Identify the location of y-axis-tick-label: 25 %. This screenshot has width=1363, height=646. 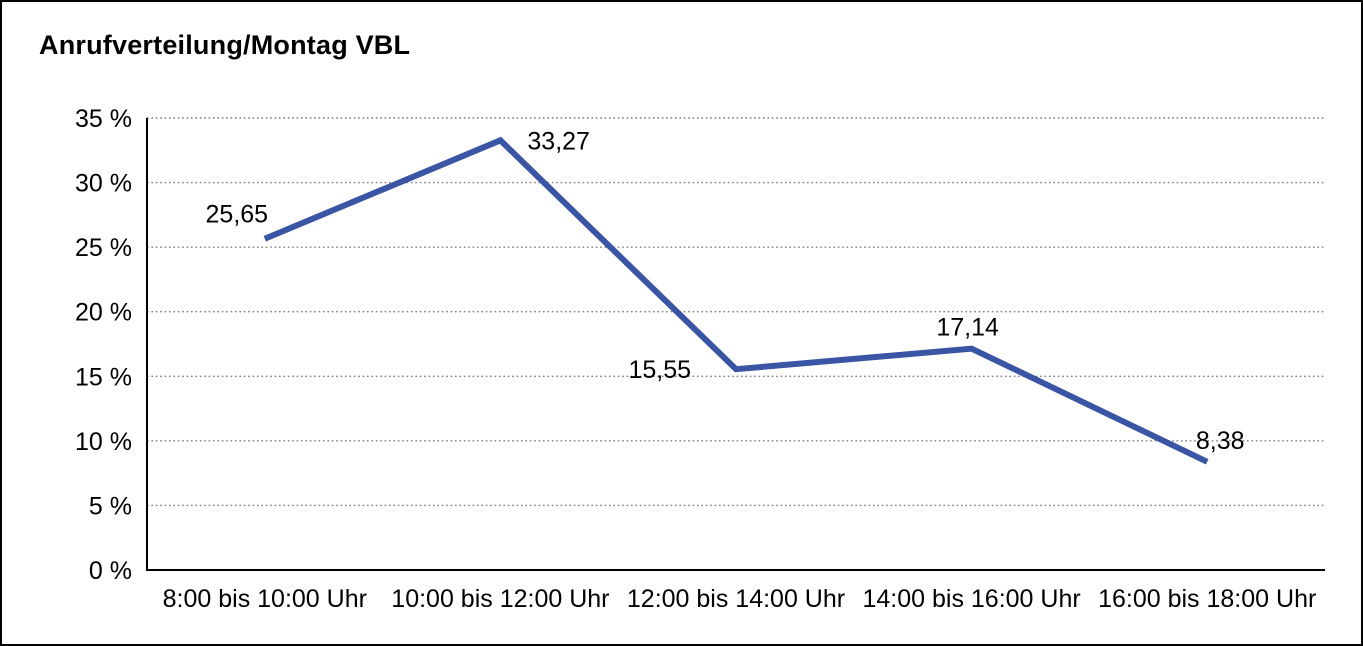
(103, 248).